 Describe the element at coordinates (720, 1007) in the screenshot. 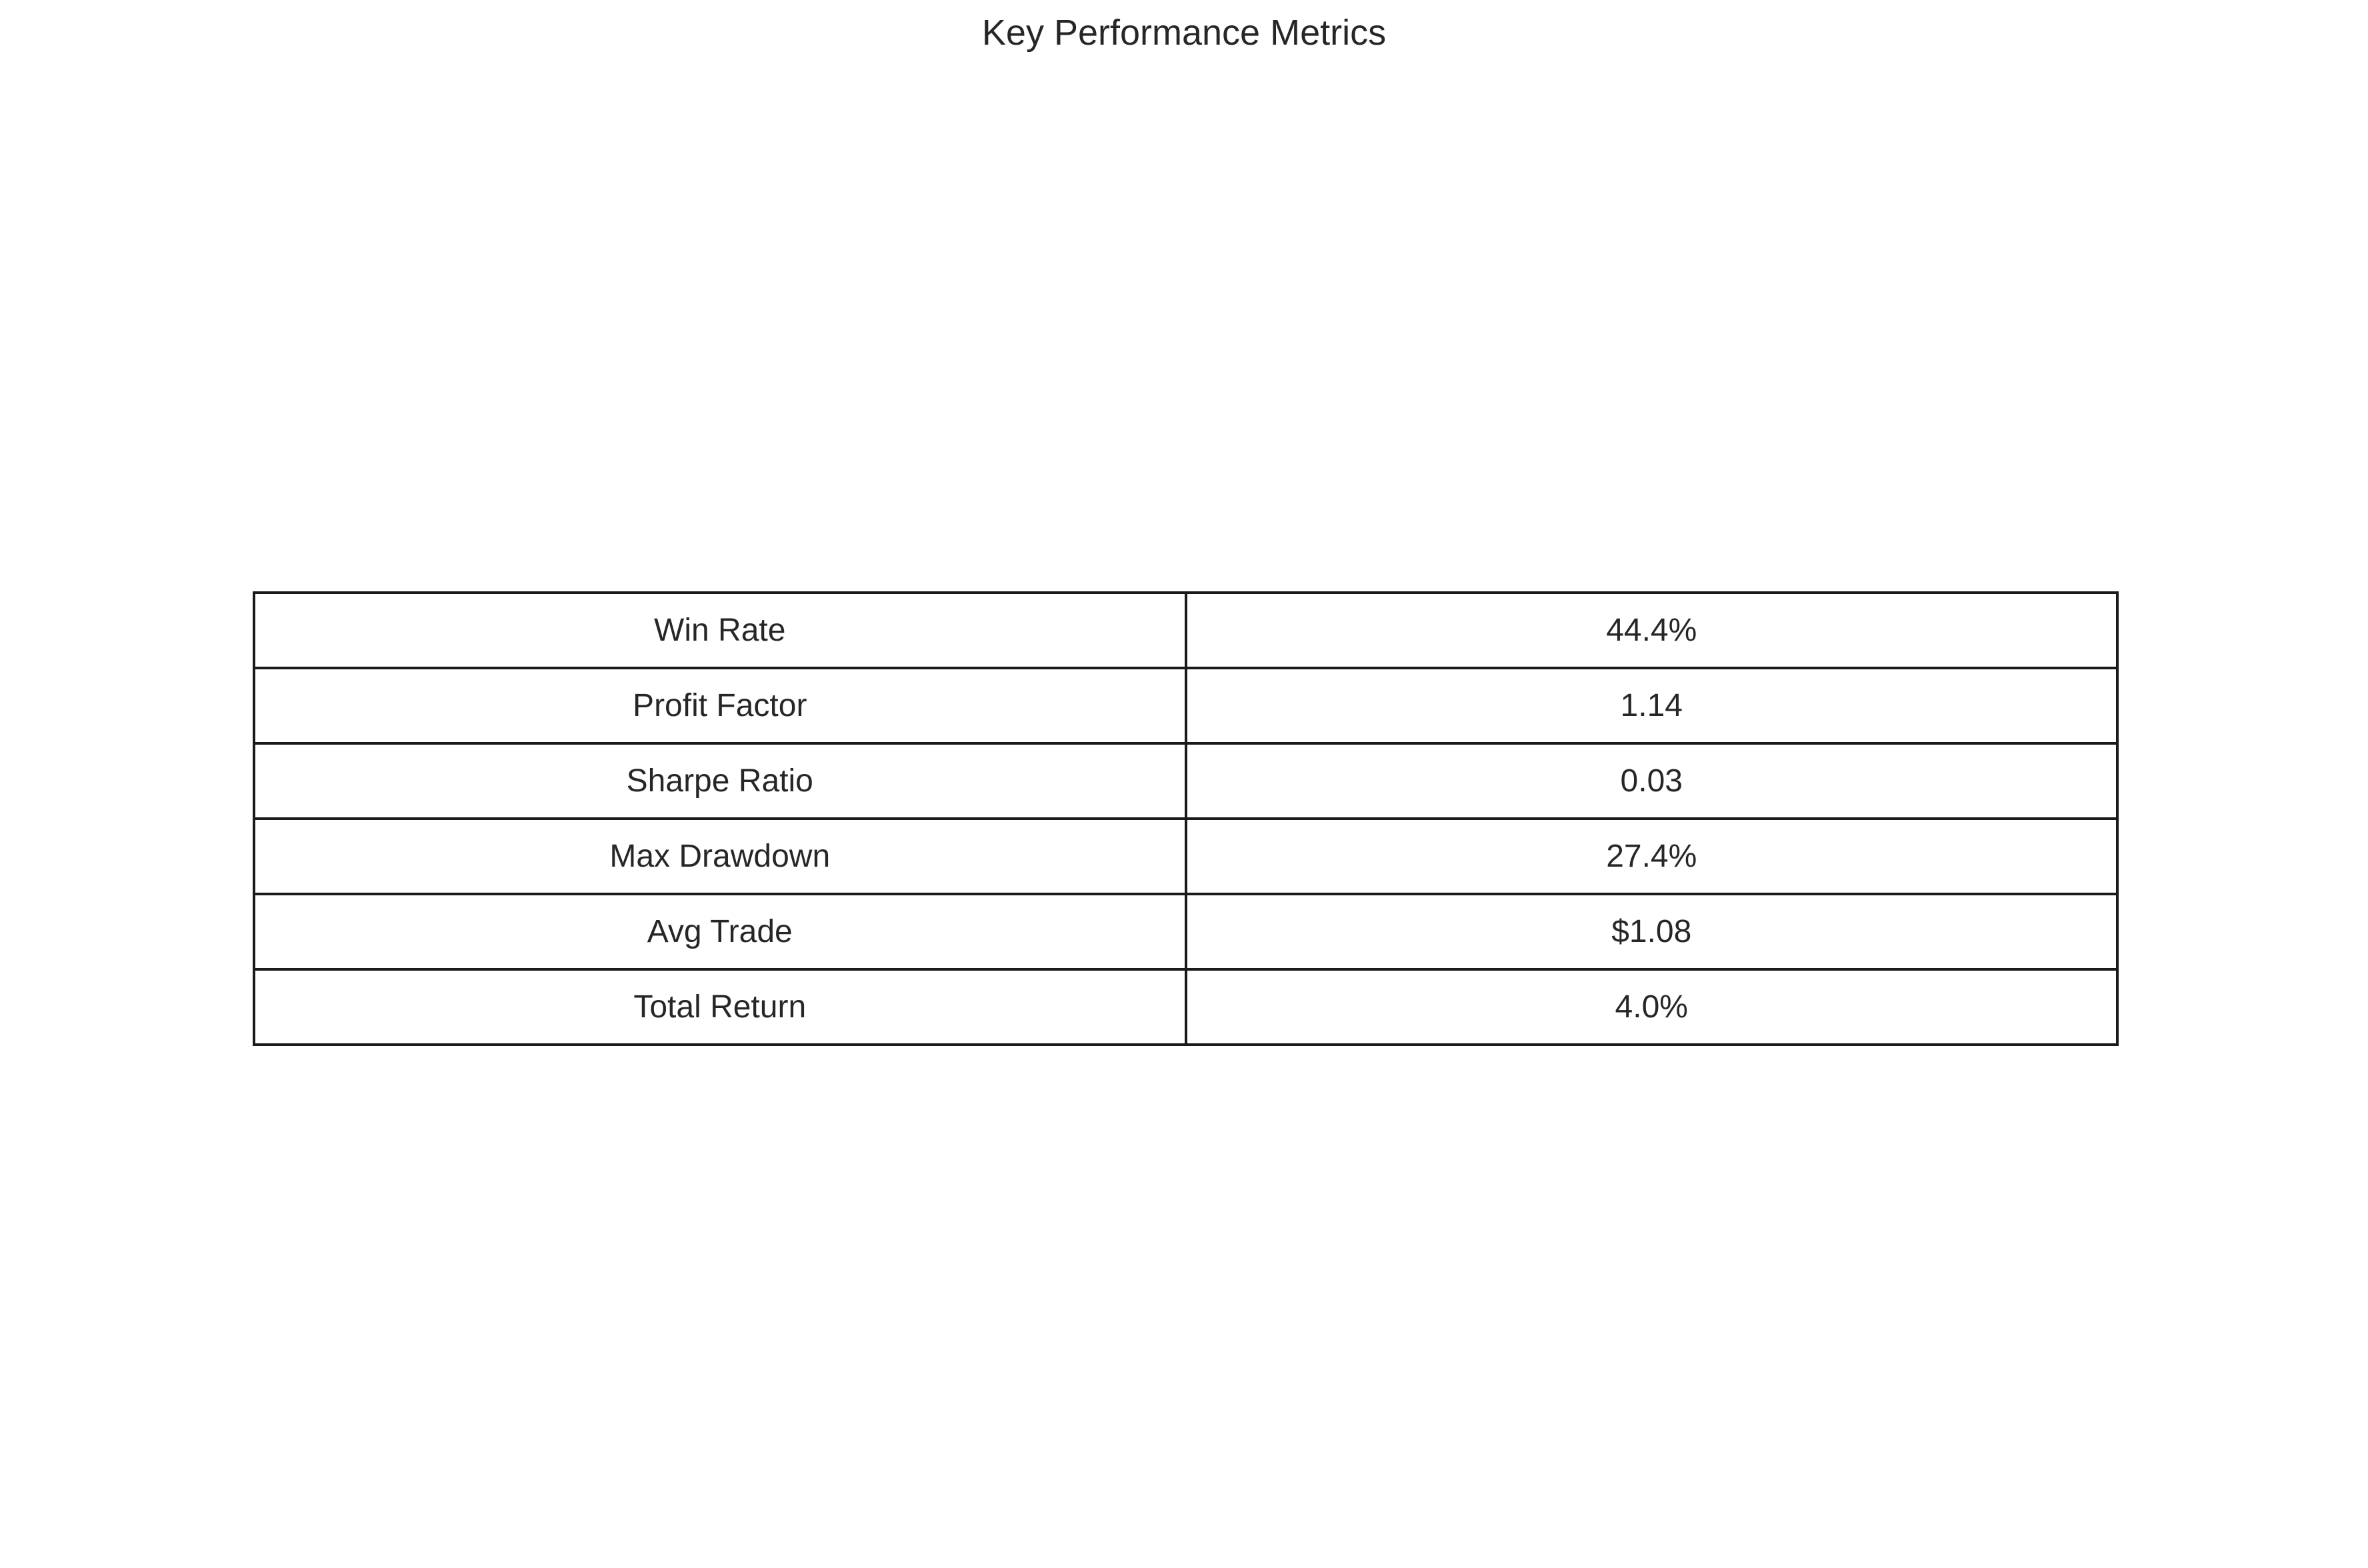

I see `metric-label: Total Return` at that location.